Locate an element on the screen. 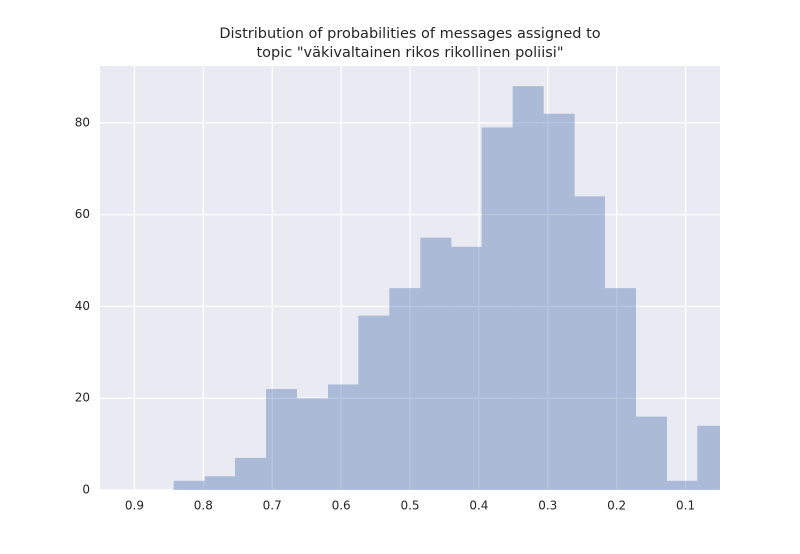  y-tick-label: 0 is located at coordinates (86, 490).